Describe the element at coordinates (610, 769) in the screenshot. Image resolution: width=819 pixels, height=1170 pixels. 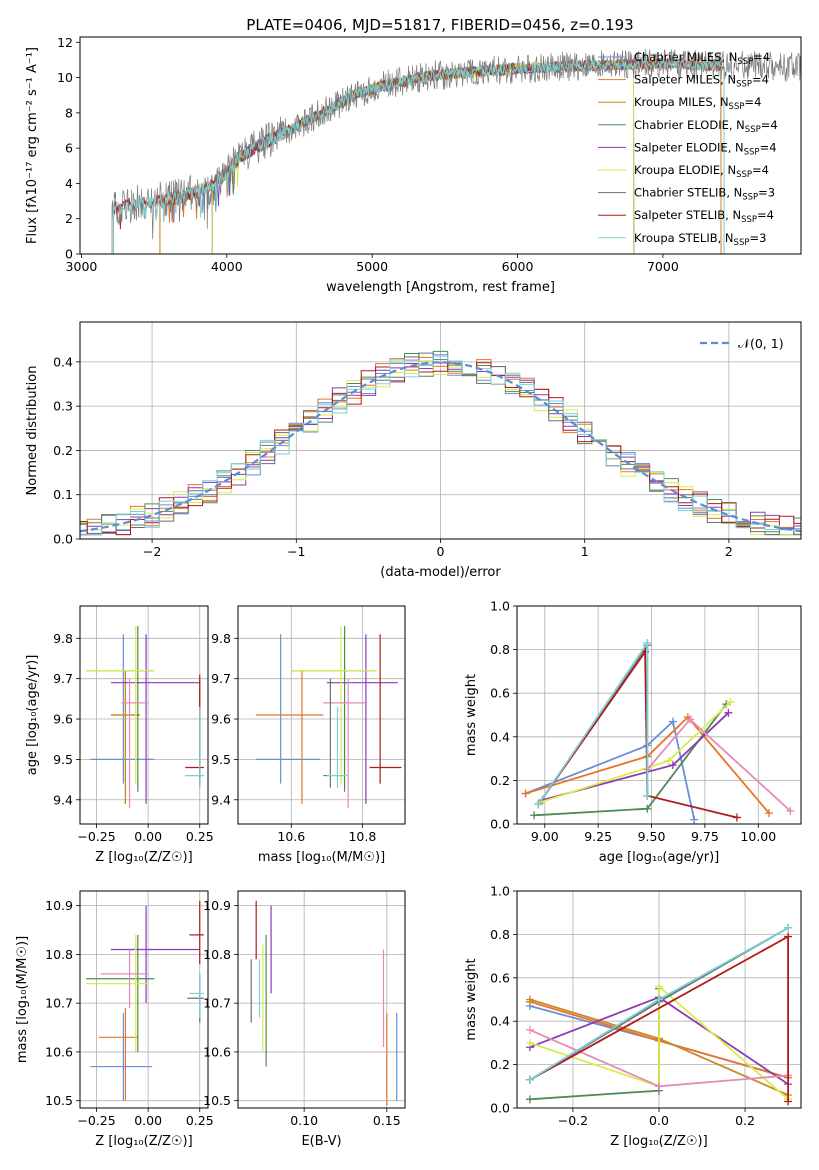
I see `line-chabrier_miles` at that location.